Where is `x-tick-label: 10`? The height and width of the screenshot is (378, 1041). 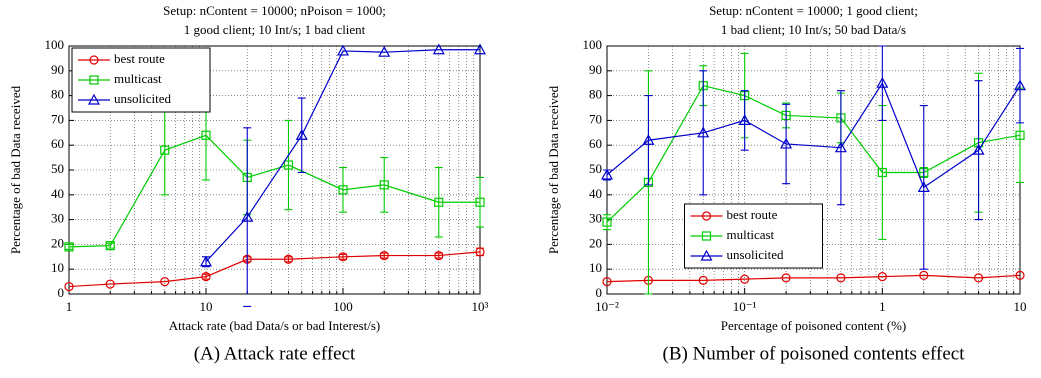
x-tick-label: 10 is located at coordinates (1020, 306).